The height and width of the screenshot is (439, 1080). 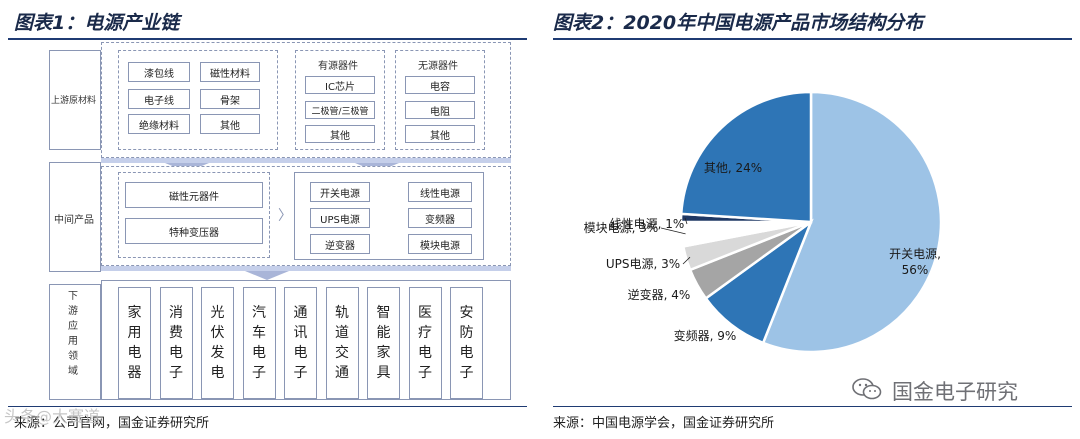 I want to click on pie-label-0: 开关电源,, so click(x=915, y=254).